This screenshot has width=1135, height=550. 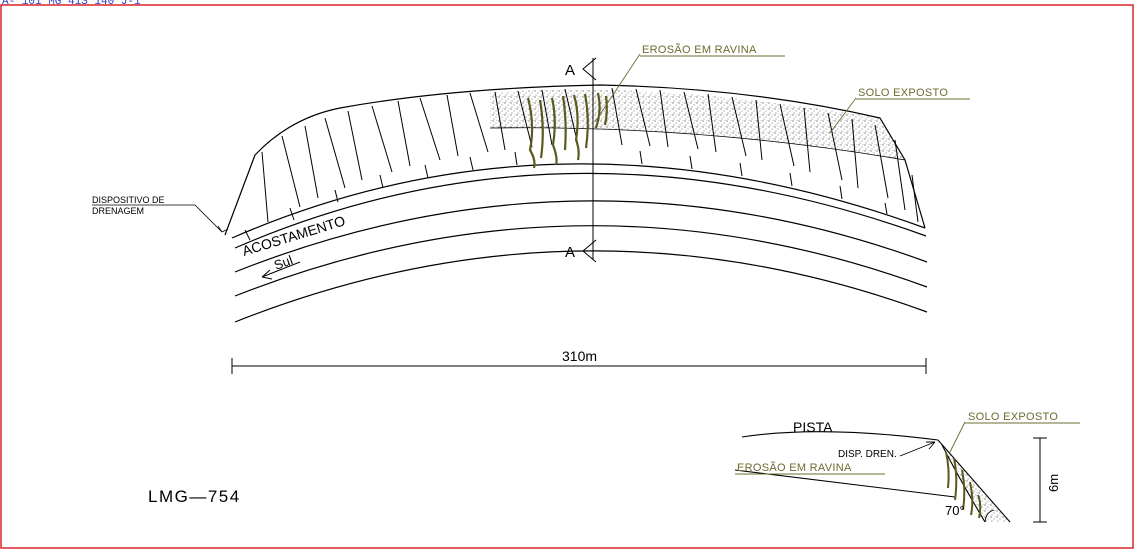 What do you see at coordinates (581, 261) in the screenshot?
I see `road-center-line` at bounding box center [581, 261].